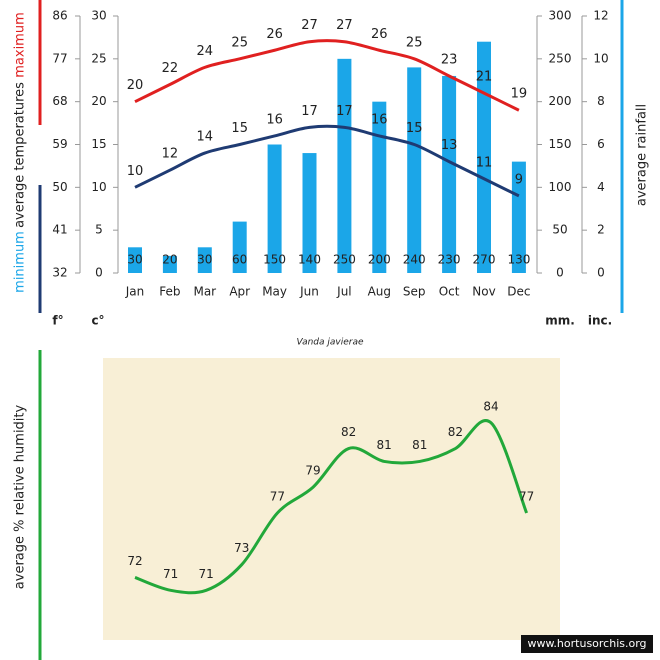  I want to click on x-tick-label: Dec, so click(518, 292).